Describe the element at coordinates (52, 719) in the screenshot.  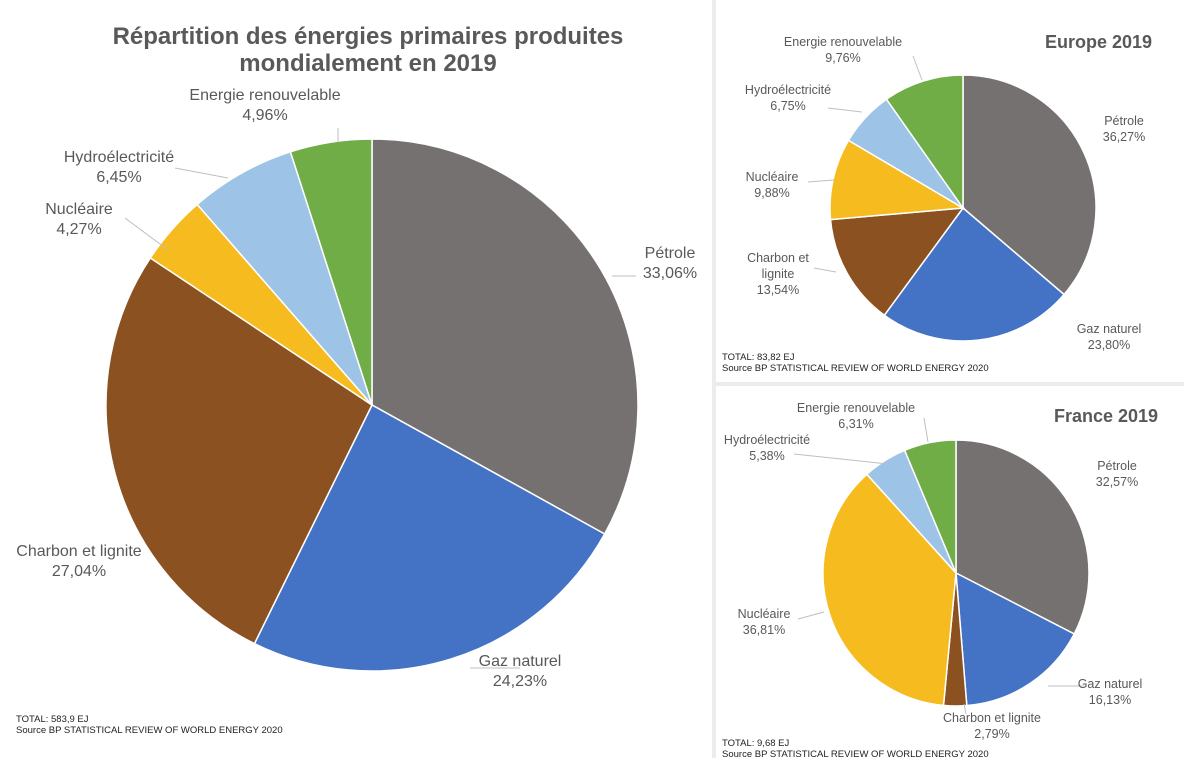
I see `world-total: TOTAL: 583,9 EJ` at that location.